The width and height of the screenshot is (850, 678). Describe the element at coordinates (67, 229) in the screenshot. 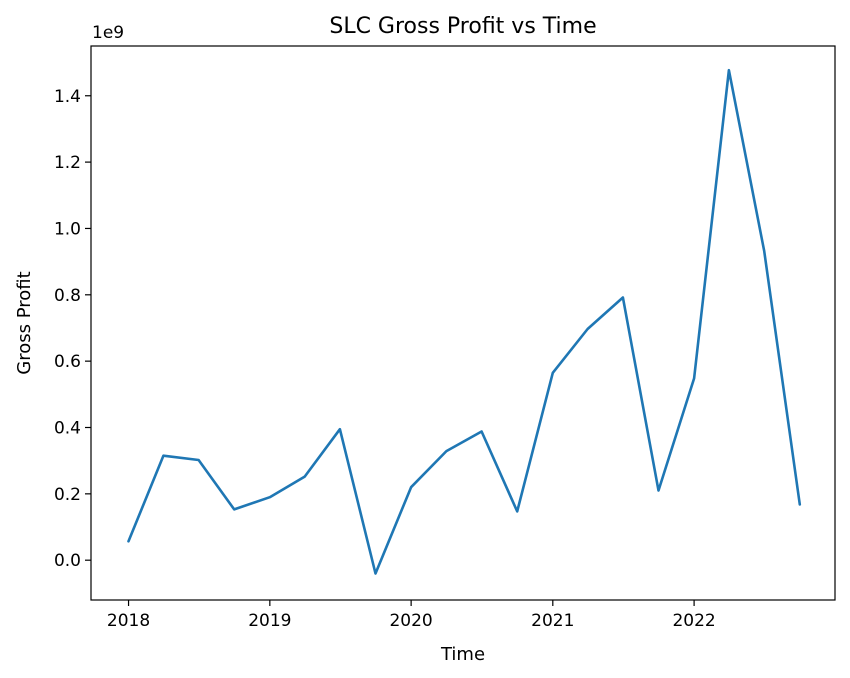

I see `y-tick-label: 1.0` at that location.